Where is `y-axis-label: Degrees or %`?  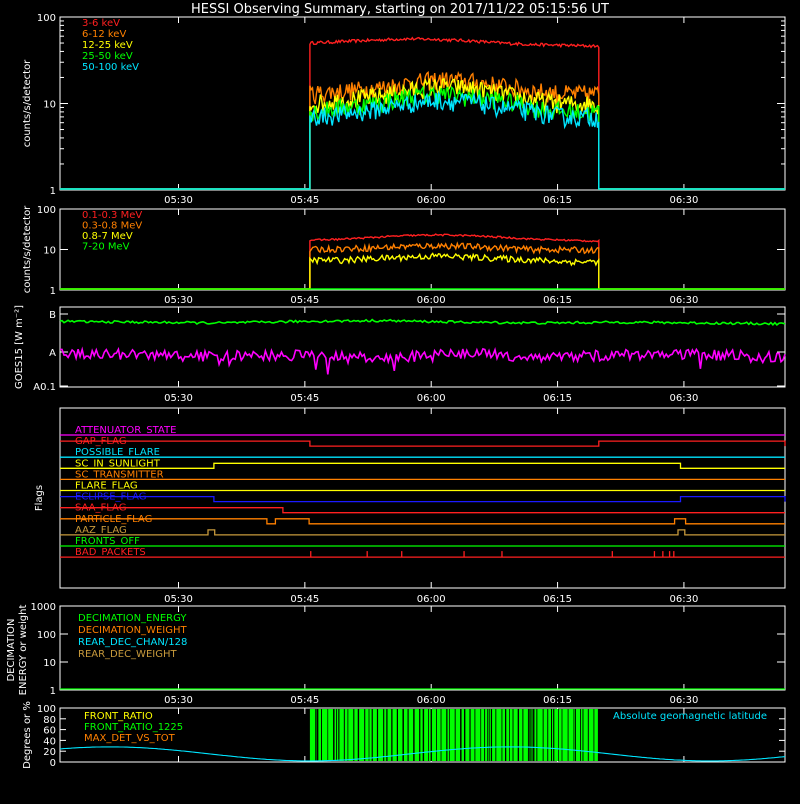 y-axis-label: Degrees or % is located at coordinates (27, 735).